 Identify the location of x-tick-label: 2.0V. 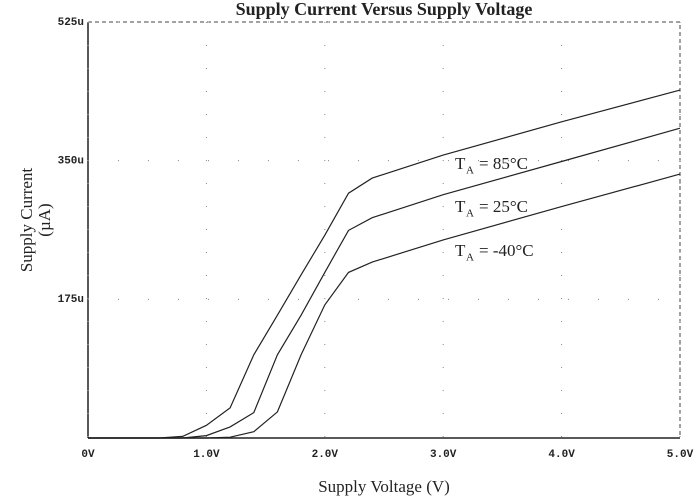
(325, 455).